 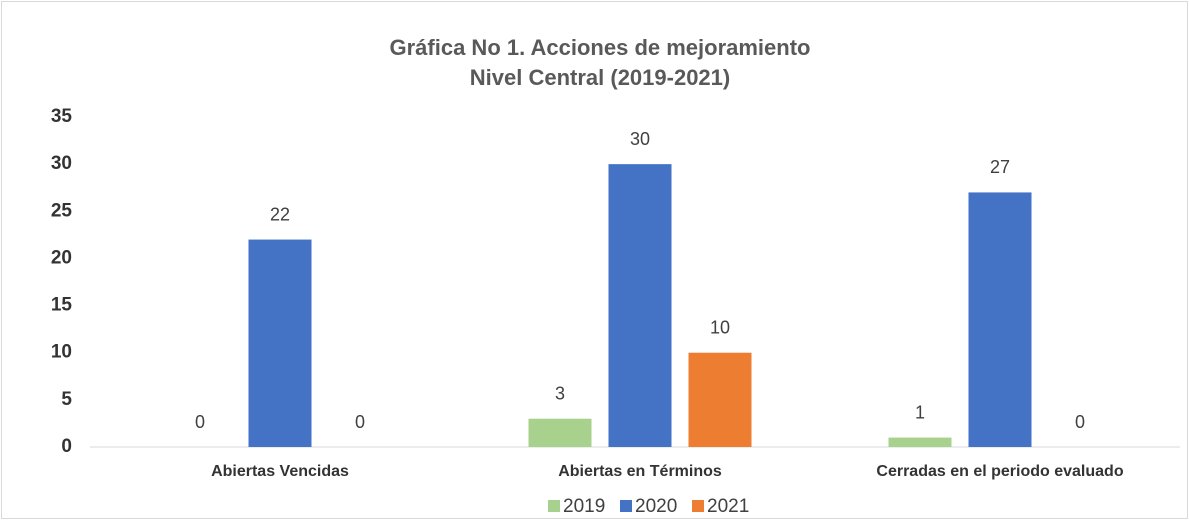 What do you see at coordinates (920, 412) in the screenshot?
I see `value-label: 1` at bounding box center [920, 412].